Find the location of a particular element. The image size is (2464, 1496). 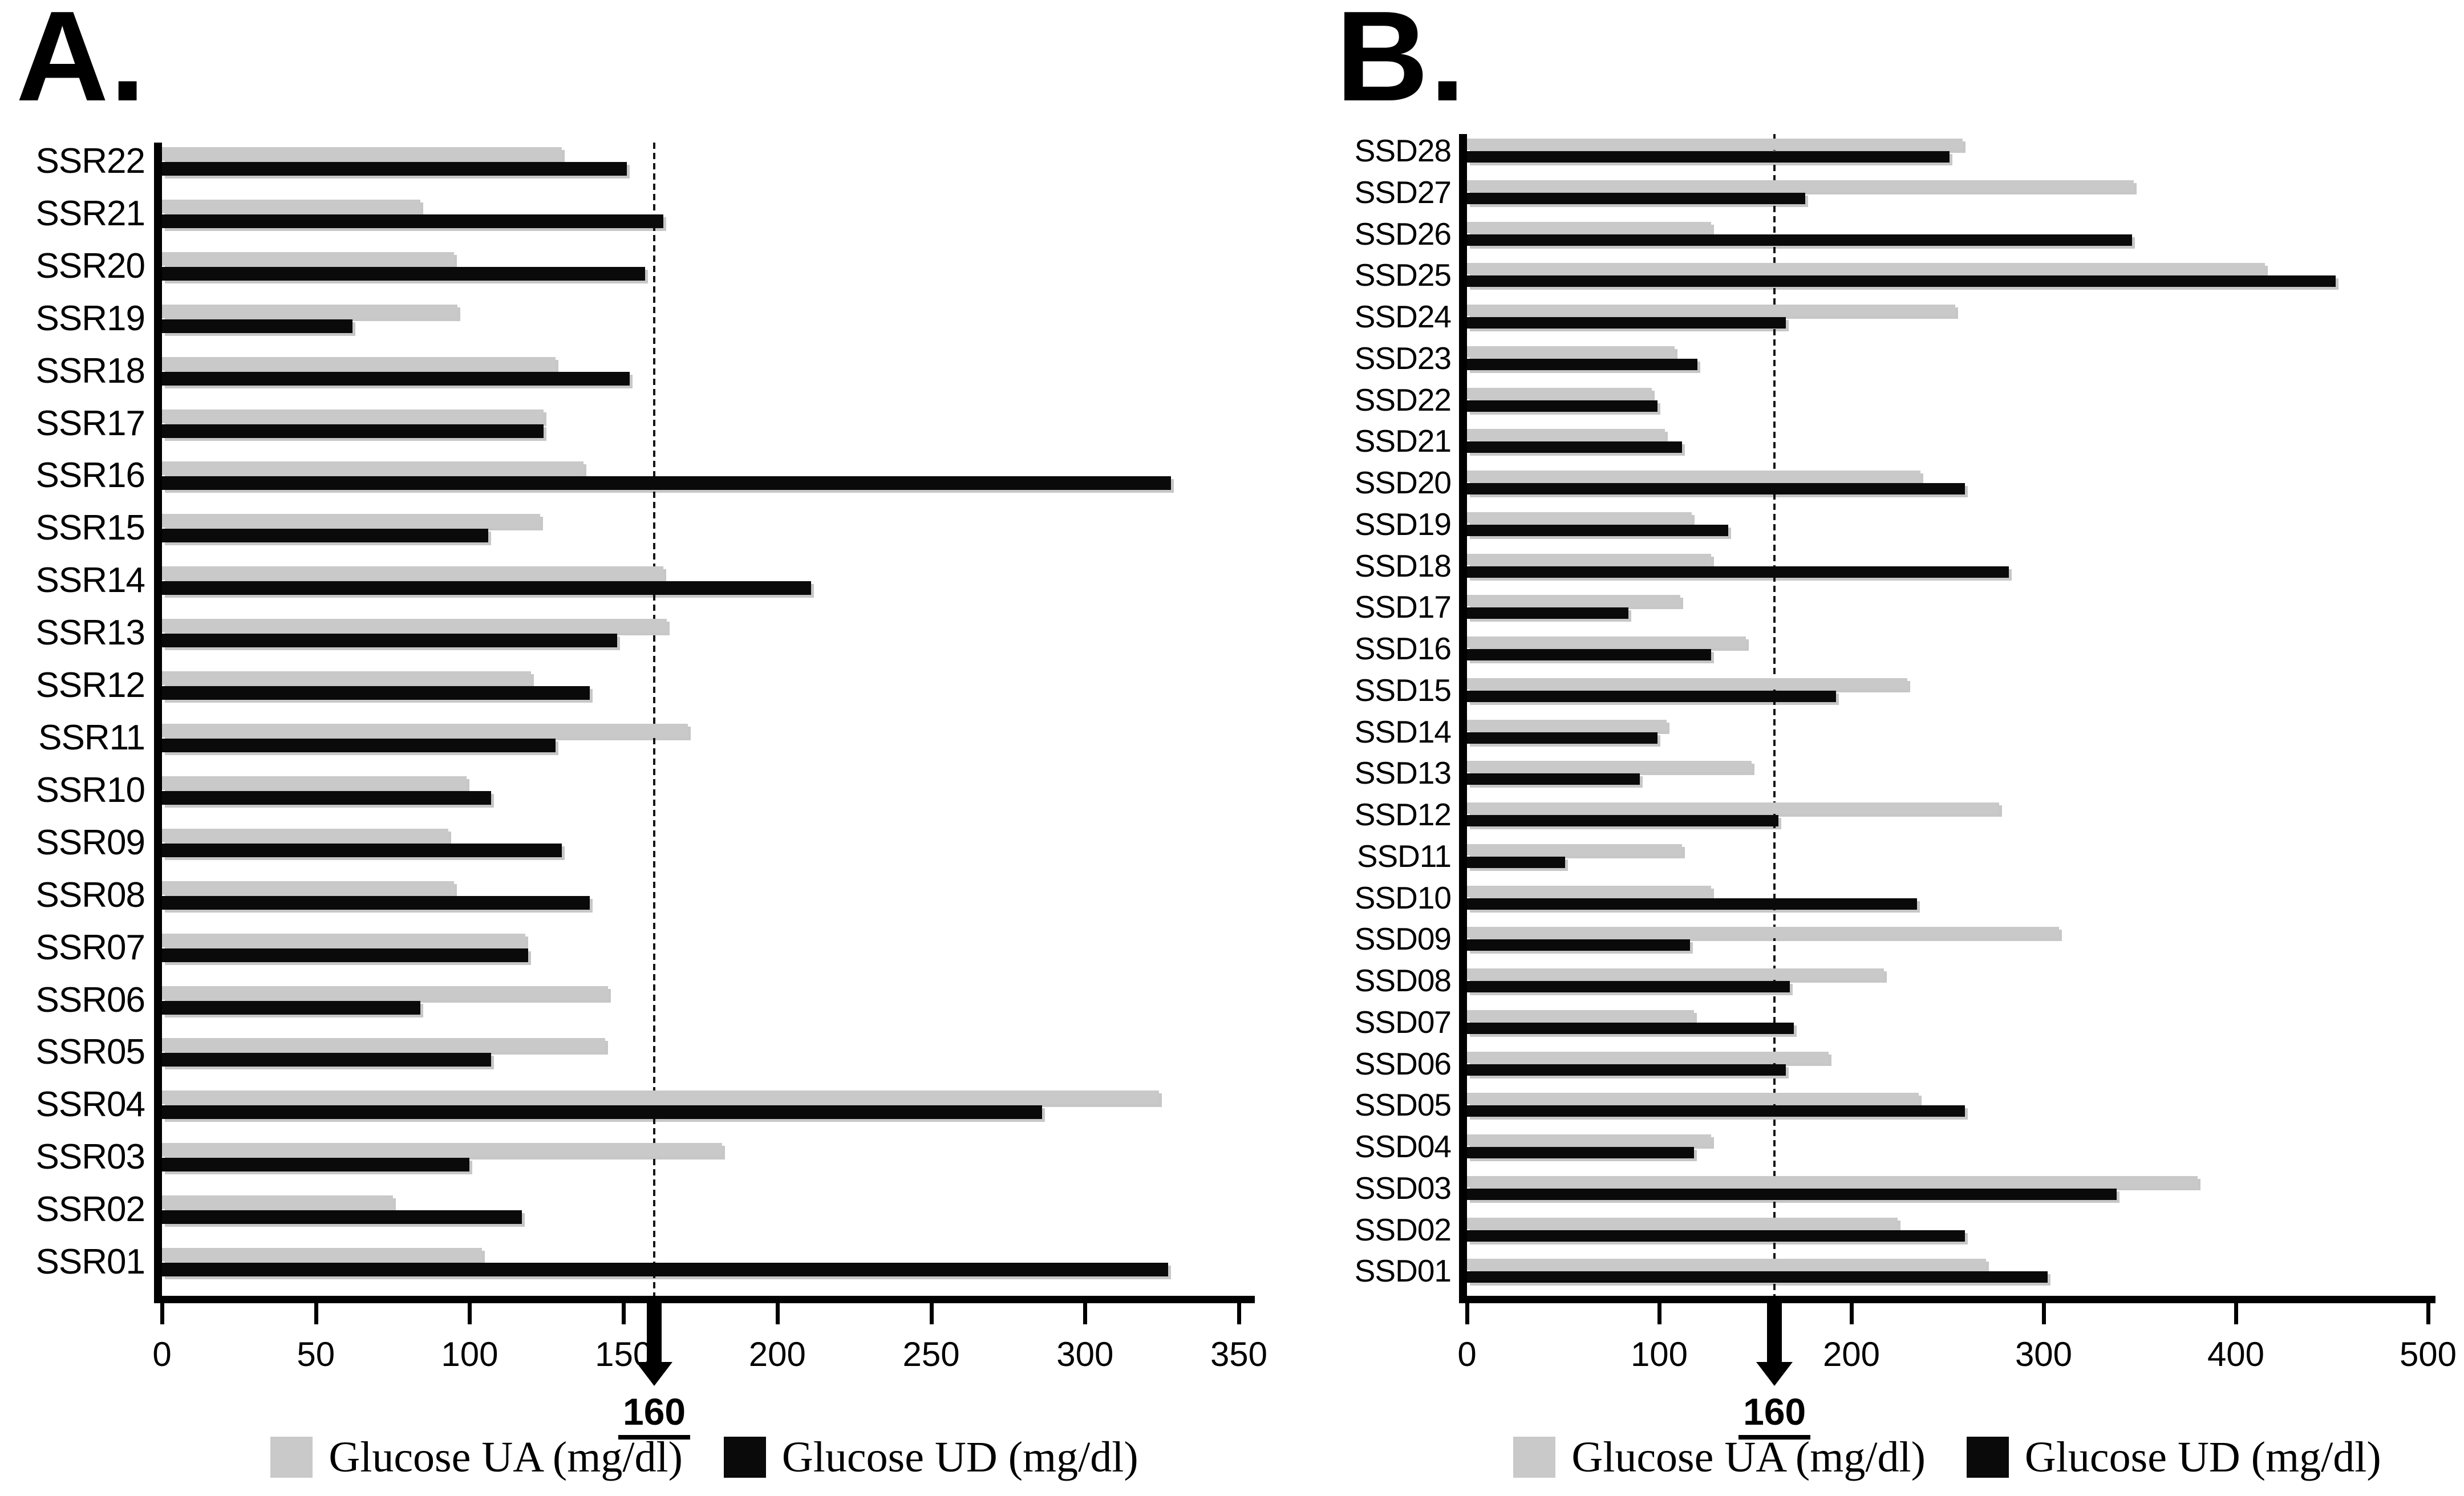

row-ssd27: SSD27 is located at coordinates (1232, 196).